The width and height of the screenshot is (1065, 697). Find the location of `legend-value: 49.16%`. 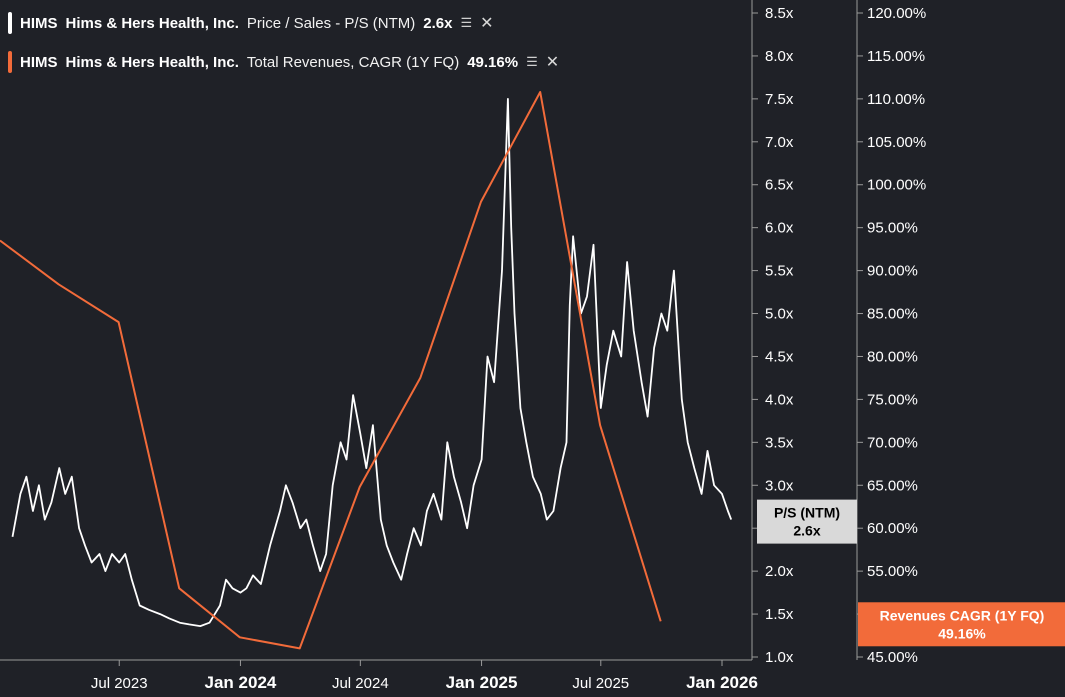

legend-value: 49.16% is located at coordinates (493, 62).